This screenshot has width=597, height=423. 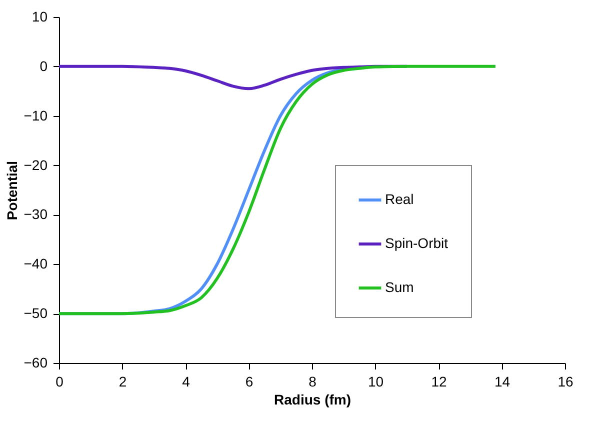 What do you see at coordinates (44, 66) in the screenshot?
I see `y-tick-label: 0` at bounding box center [44, 66].